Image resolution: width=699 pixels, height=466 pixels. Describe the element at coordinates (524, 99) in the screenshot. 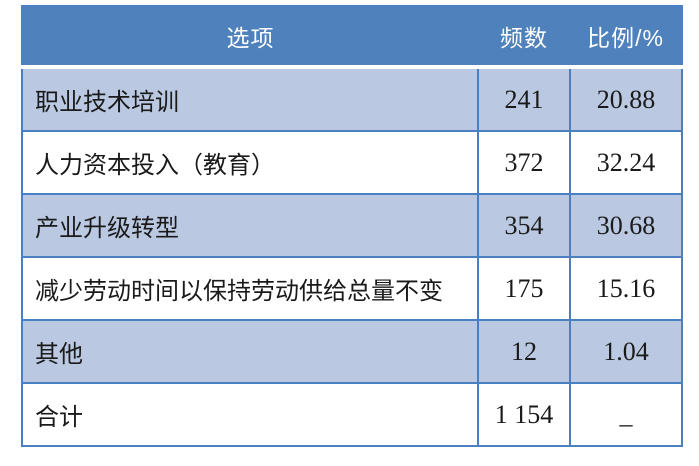

I see `cell-frequency: 241` at that location.